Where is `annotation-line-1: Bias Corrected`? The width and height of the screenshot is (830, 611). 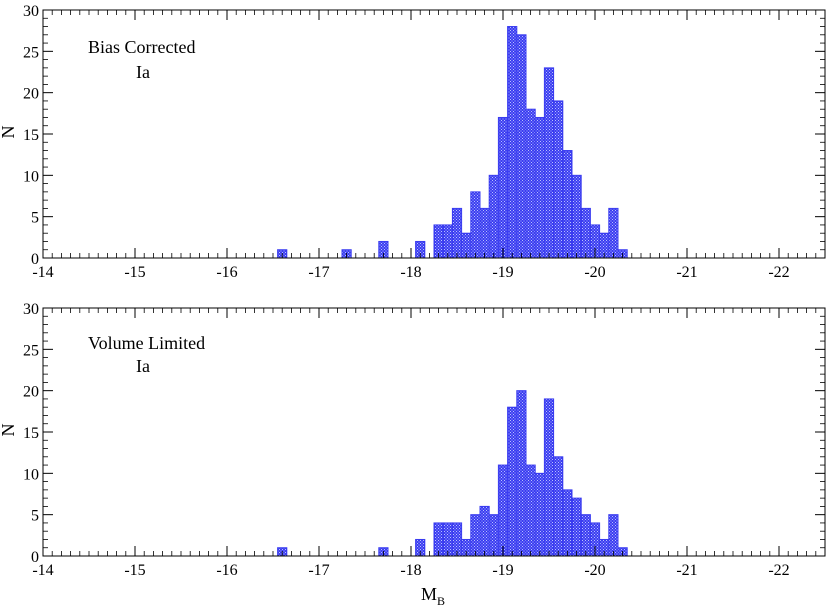 annotation-line-1: Bias Corrected is located at coordinates (141, 47).